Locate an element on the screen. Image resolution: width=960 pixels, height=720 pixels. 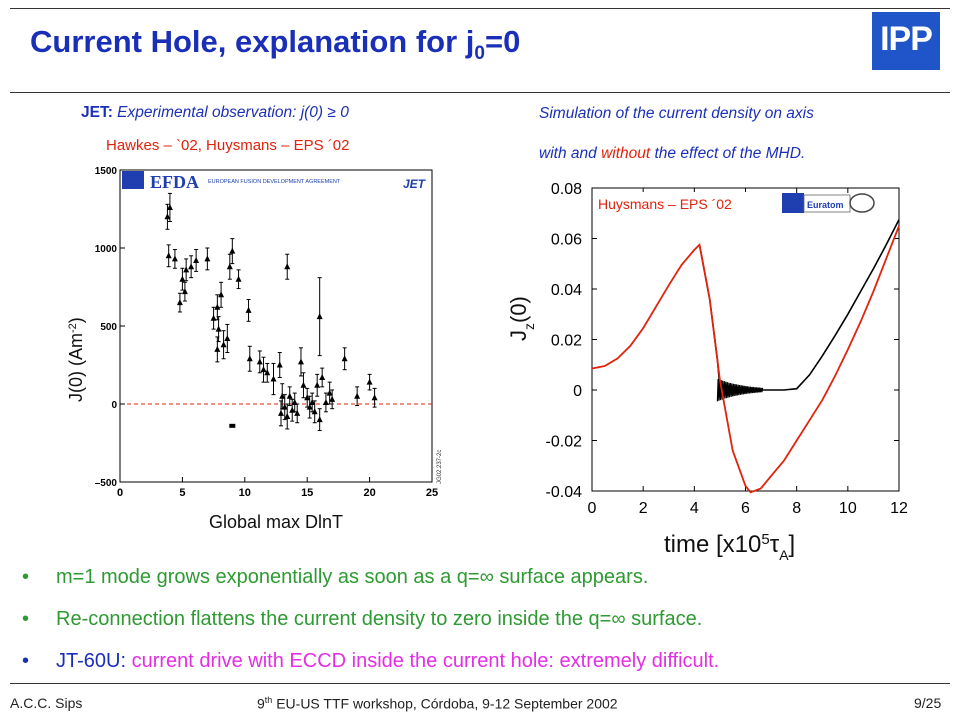
efda-banner-sub: EUROPEAN FUSION DEVELOPMENT AGREEMENT is located at coordinates (274, 182).